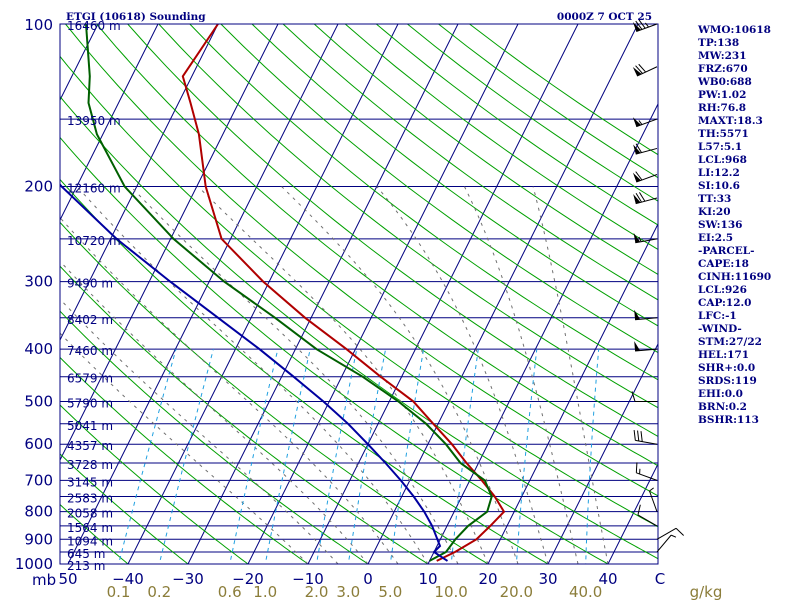  I want to click on height-label: 1094 m, so click(90, 541).